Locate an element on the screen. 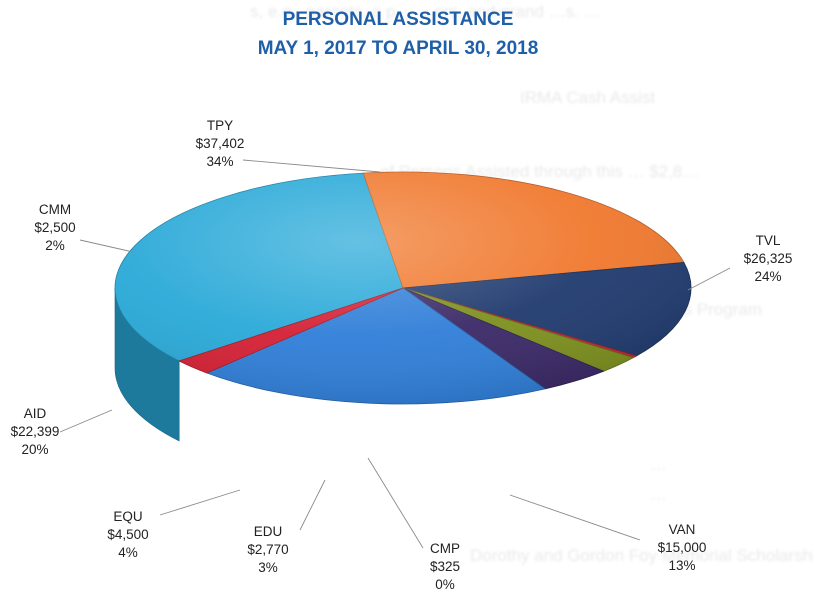 This screenshot has height=599, width=813. label-equ-name: EQU is located at coordinates (127, 516).